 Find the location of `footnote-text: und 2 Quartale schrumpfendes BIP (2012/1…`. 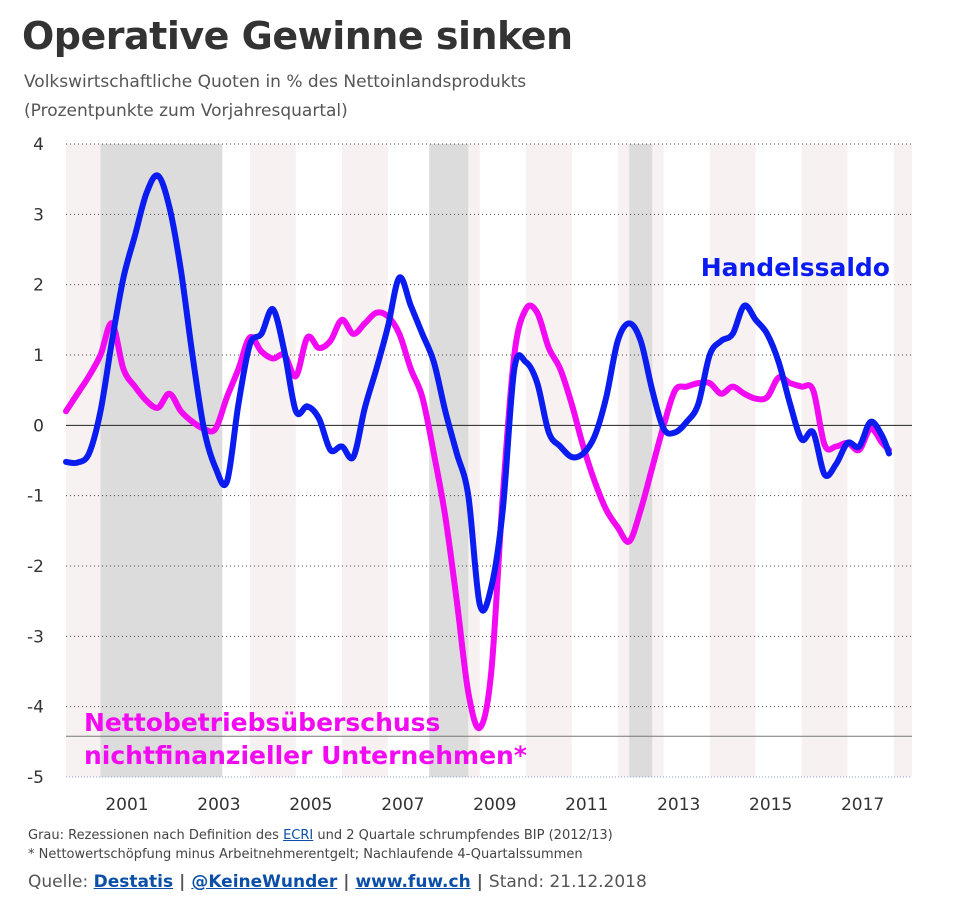

footnote-text: und 2 Quartale schrumpfendes BIP (2012/1… is located at coordinates (463, 835).